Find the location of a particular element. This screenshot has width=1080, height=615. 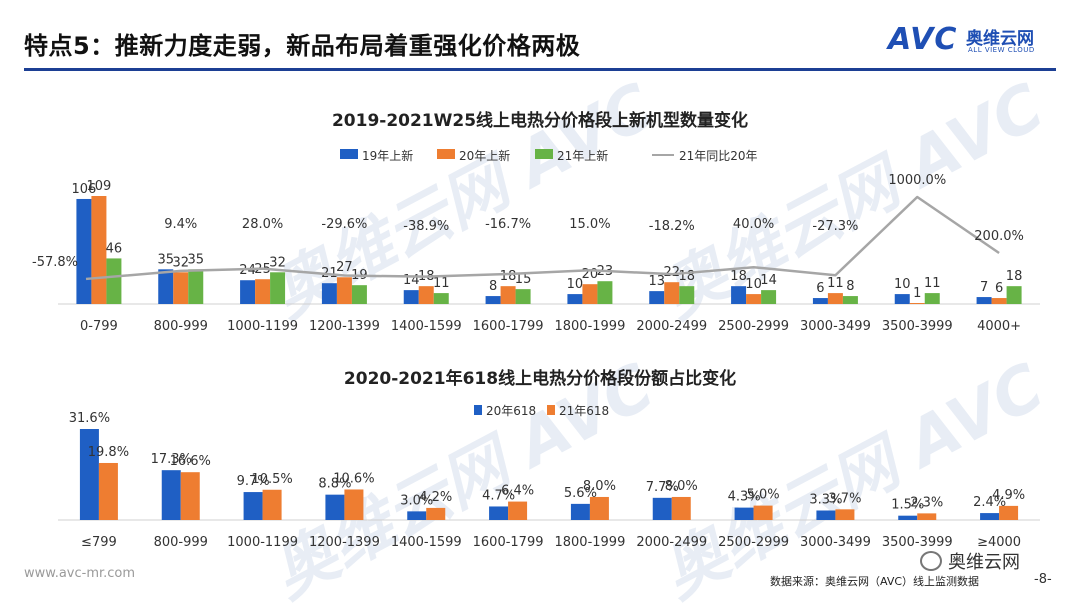

chart2-bar-label: 5.6% is located at coordinates (580, 493).